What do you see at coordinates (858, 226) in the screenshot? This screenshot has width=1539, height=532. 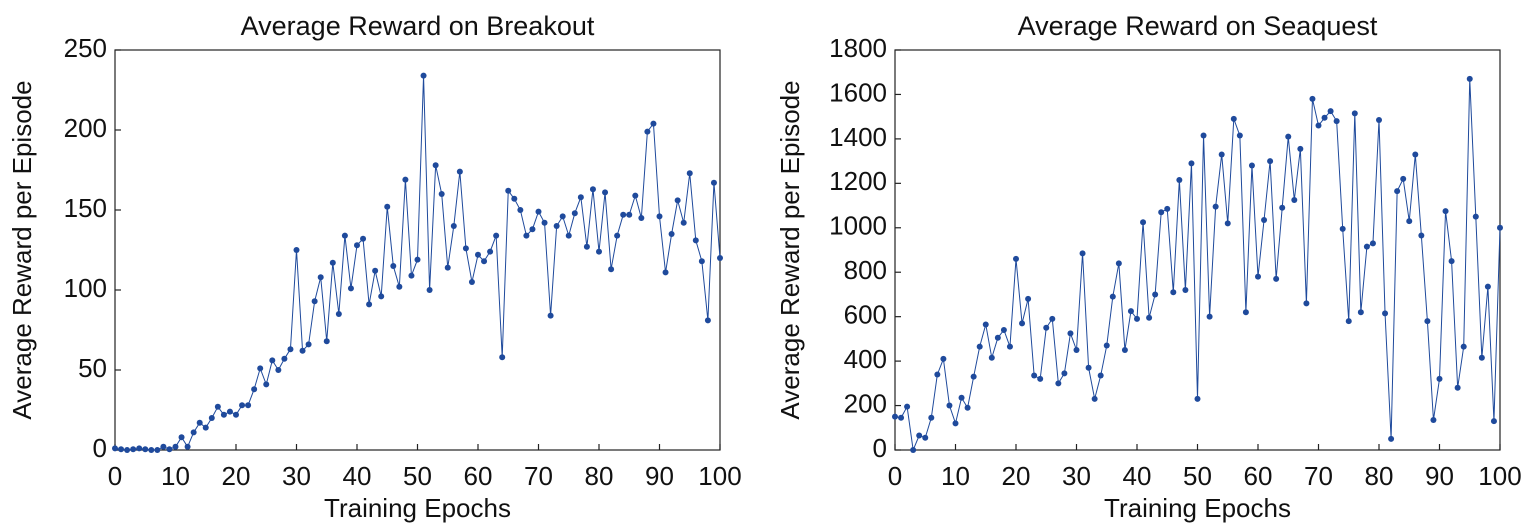 I see `y-tick-label: 1000` at bounding box center [858, 226].